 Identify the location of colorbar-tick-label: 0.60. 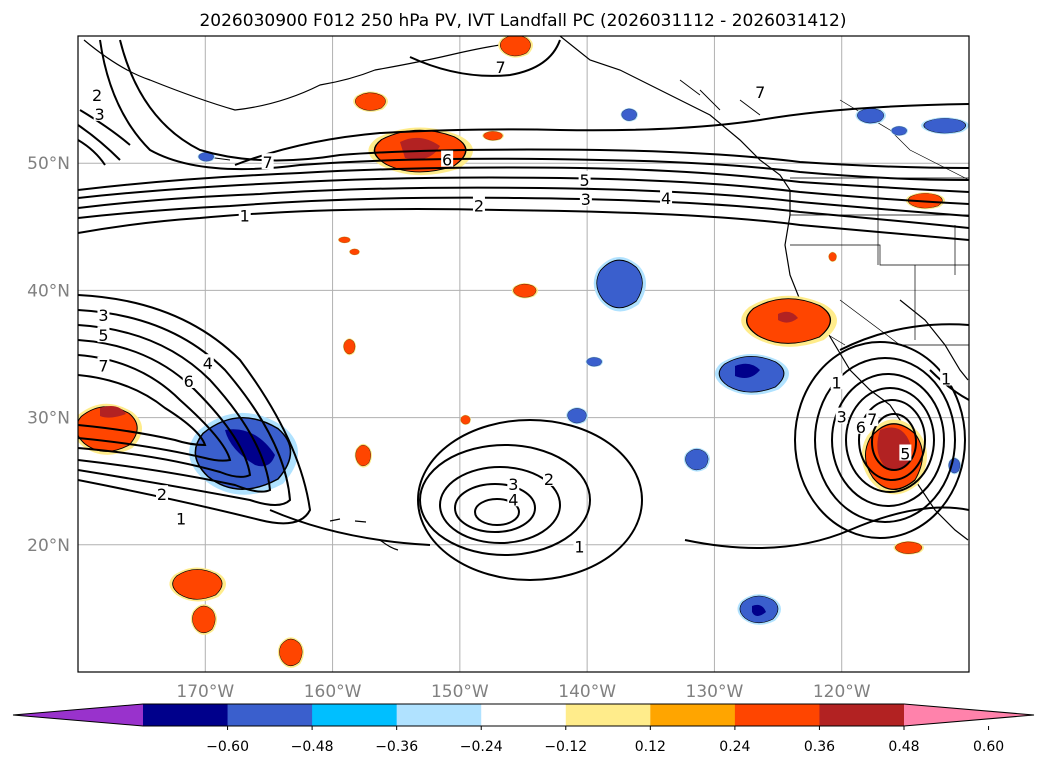
(988, 747).